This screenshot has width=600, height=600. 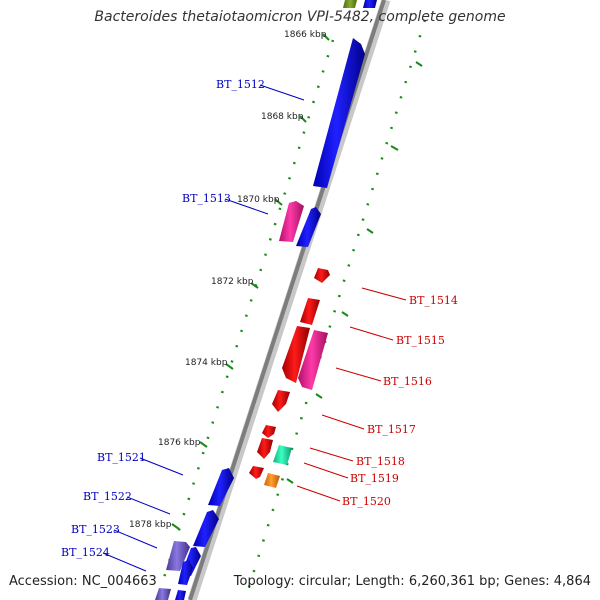 What do you see at coordinates (407, 381) in the screenshot?
I see `gene-label-bt-1516: BT_1516` at bounding box center [407, 381].